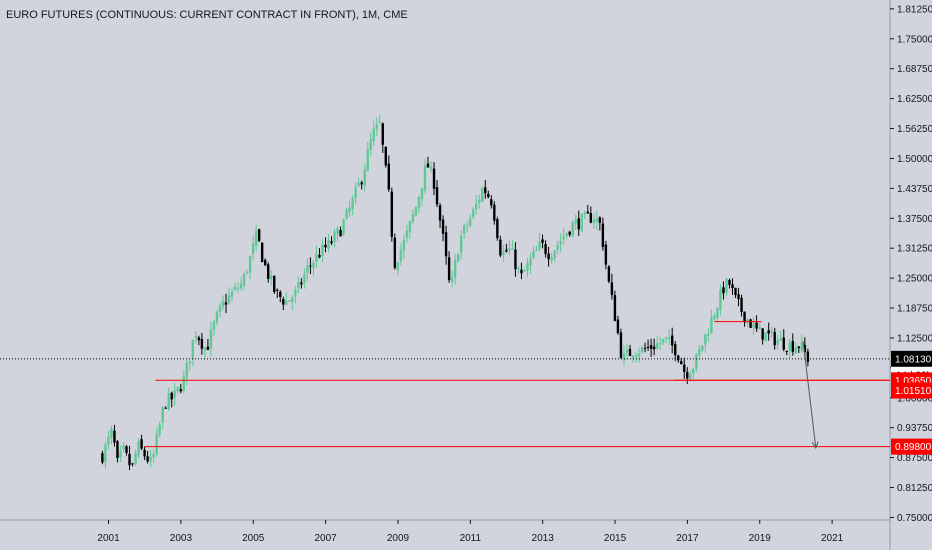  I want to click on projection-arrow, so click(809, 395).